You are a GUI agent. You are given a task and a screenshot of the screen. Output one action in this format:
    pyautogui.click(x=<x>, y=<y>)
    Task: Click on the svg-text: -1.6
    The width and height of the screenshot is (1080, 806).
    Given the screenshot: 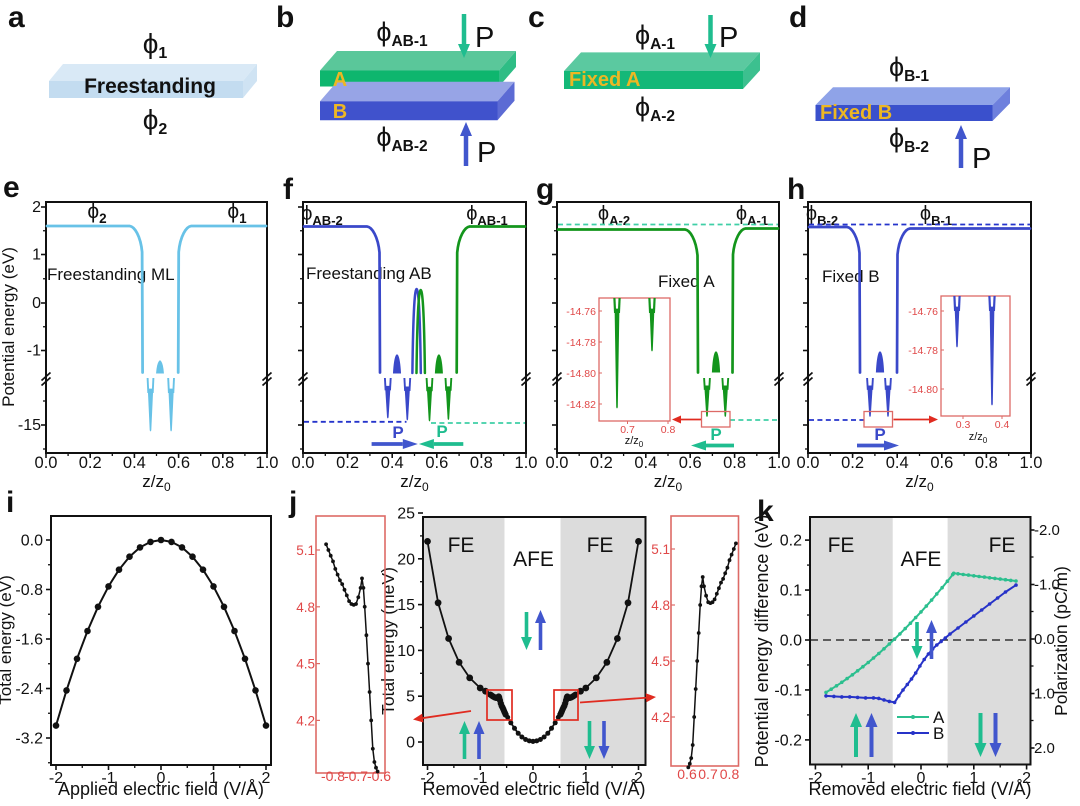 What is the action you would take?
    pyautogui.click(x=29, y=640)
    